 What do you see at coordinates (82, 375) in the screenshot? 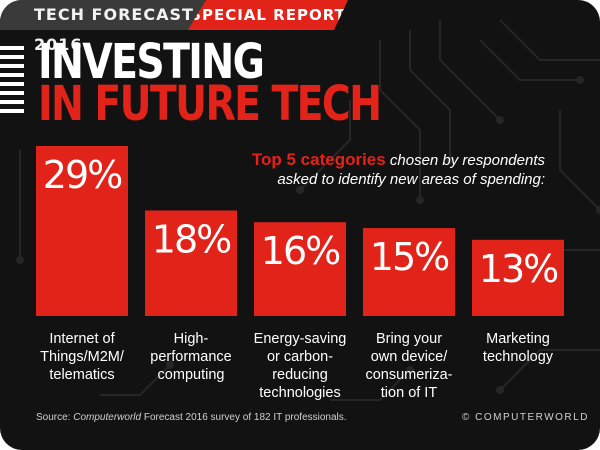
I see `category-label-line: telematics` at bounding box center [82, 375].